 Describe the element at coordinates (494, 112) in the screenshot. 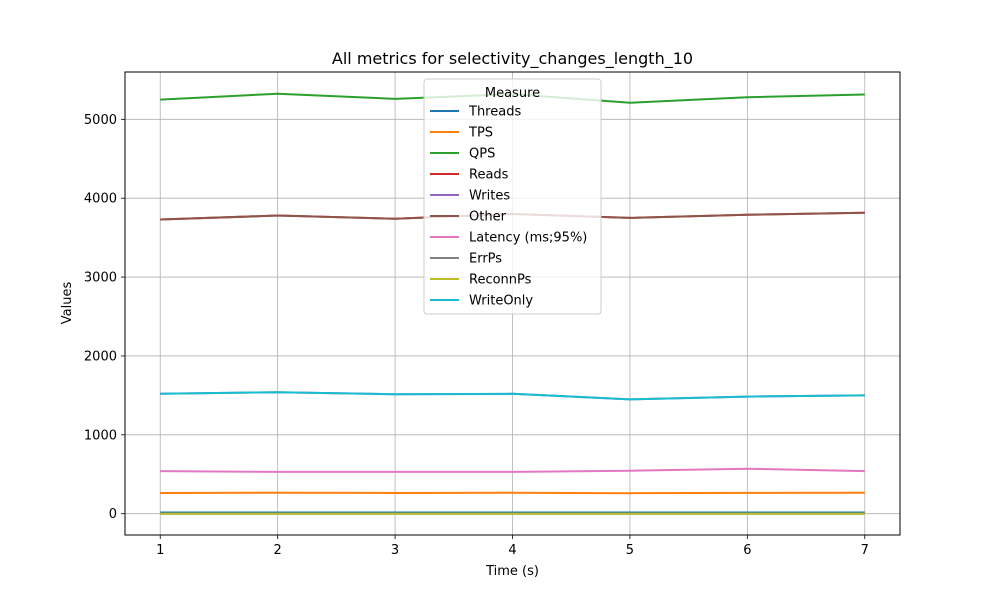

I see `legend-label-threads: Threads` at that location.